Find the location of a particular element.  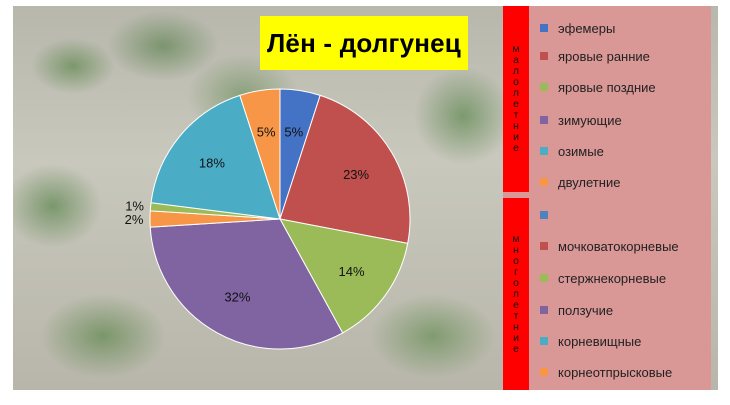

pie-slice-label: 18% is located at coordinates (212, 163).